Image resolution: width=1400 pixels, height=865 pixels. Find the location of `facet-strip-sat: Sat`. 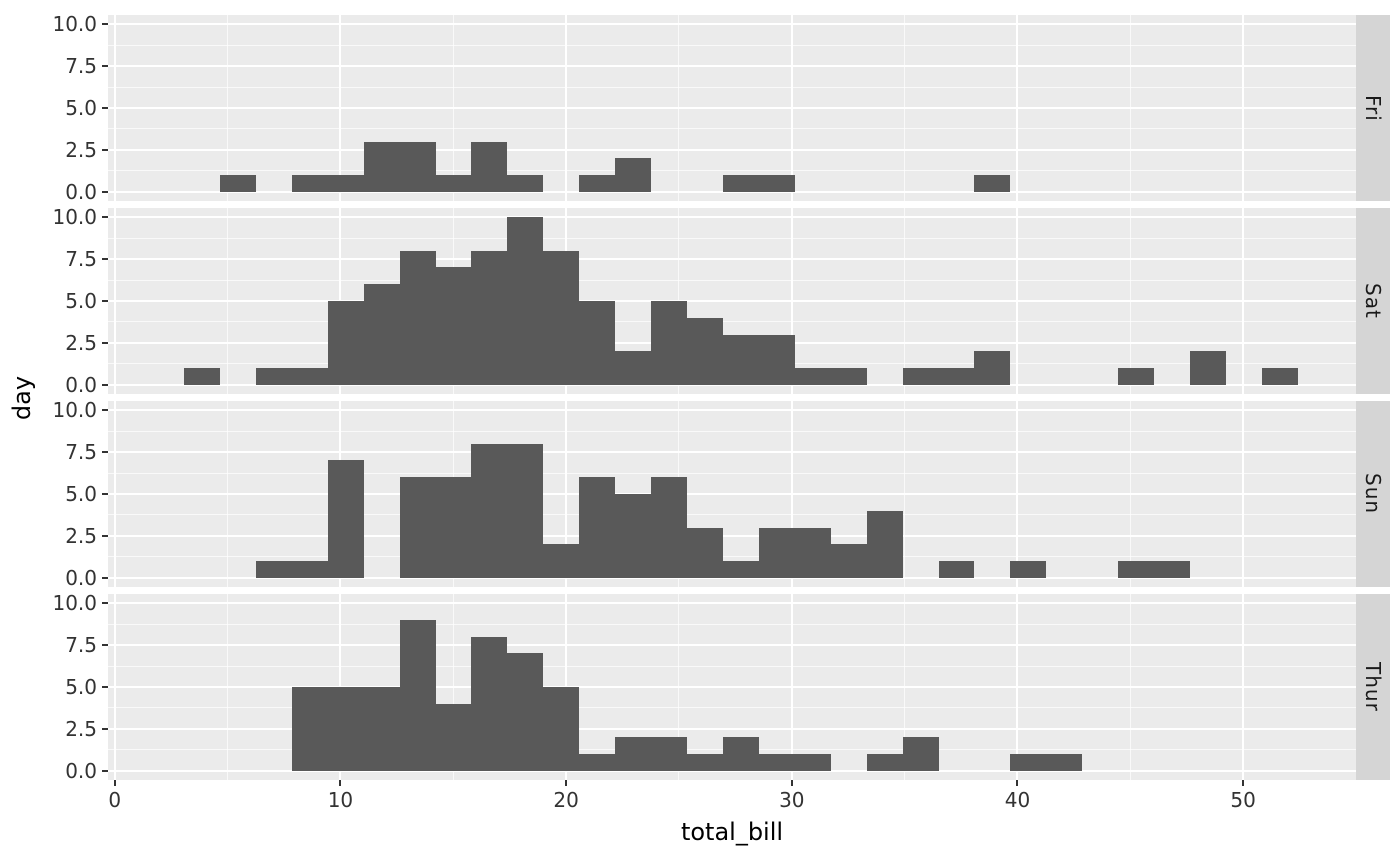

facet-strip-sat: Sat is located at coordinates (1373, 301).